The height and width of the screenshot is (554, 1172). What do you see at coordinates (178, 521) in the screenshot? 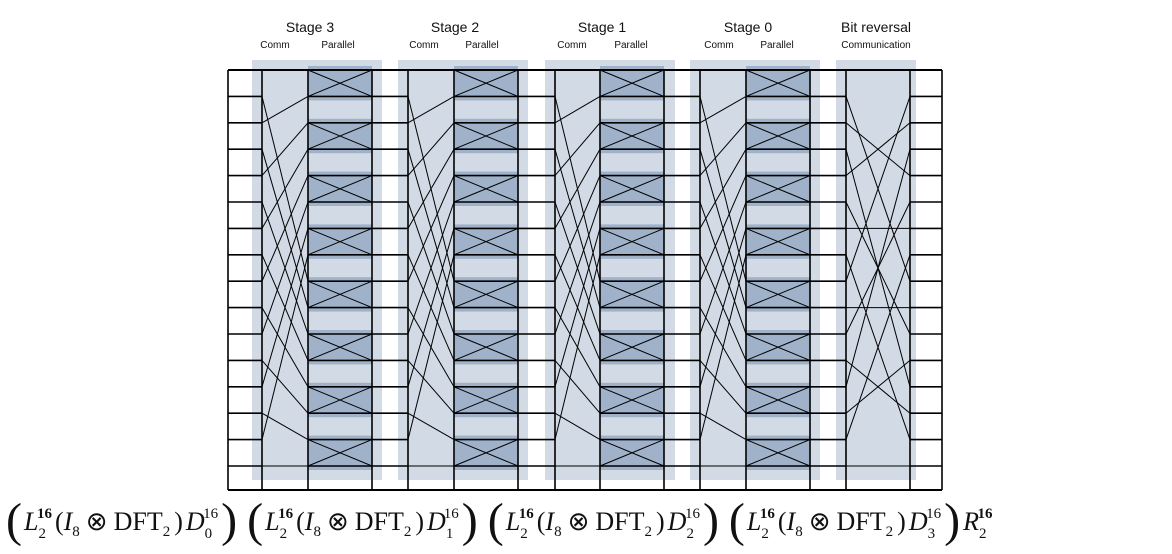
I see `paren-inner-close-0: )` at bounding box center [178, 521].